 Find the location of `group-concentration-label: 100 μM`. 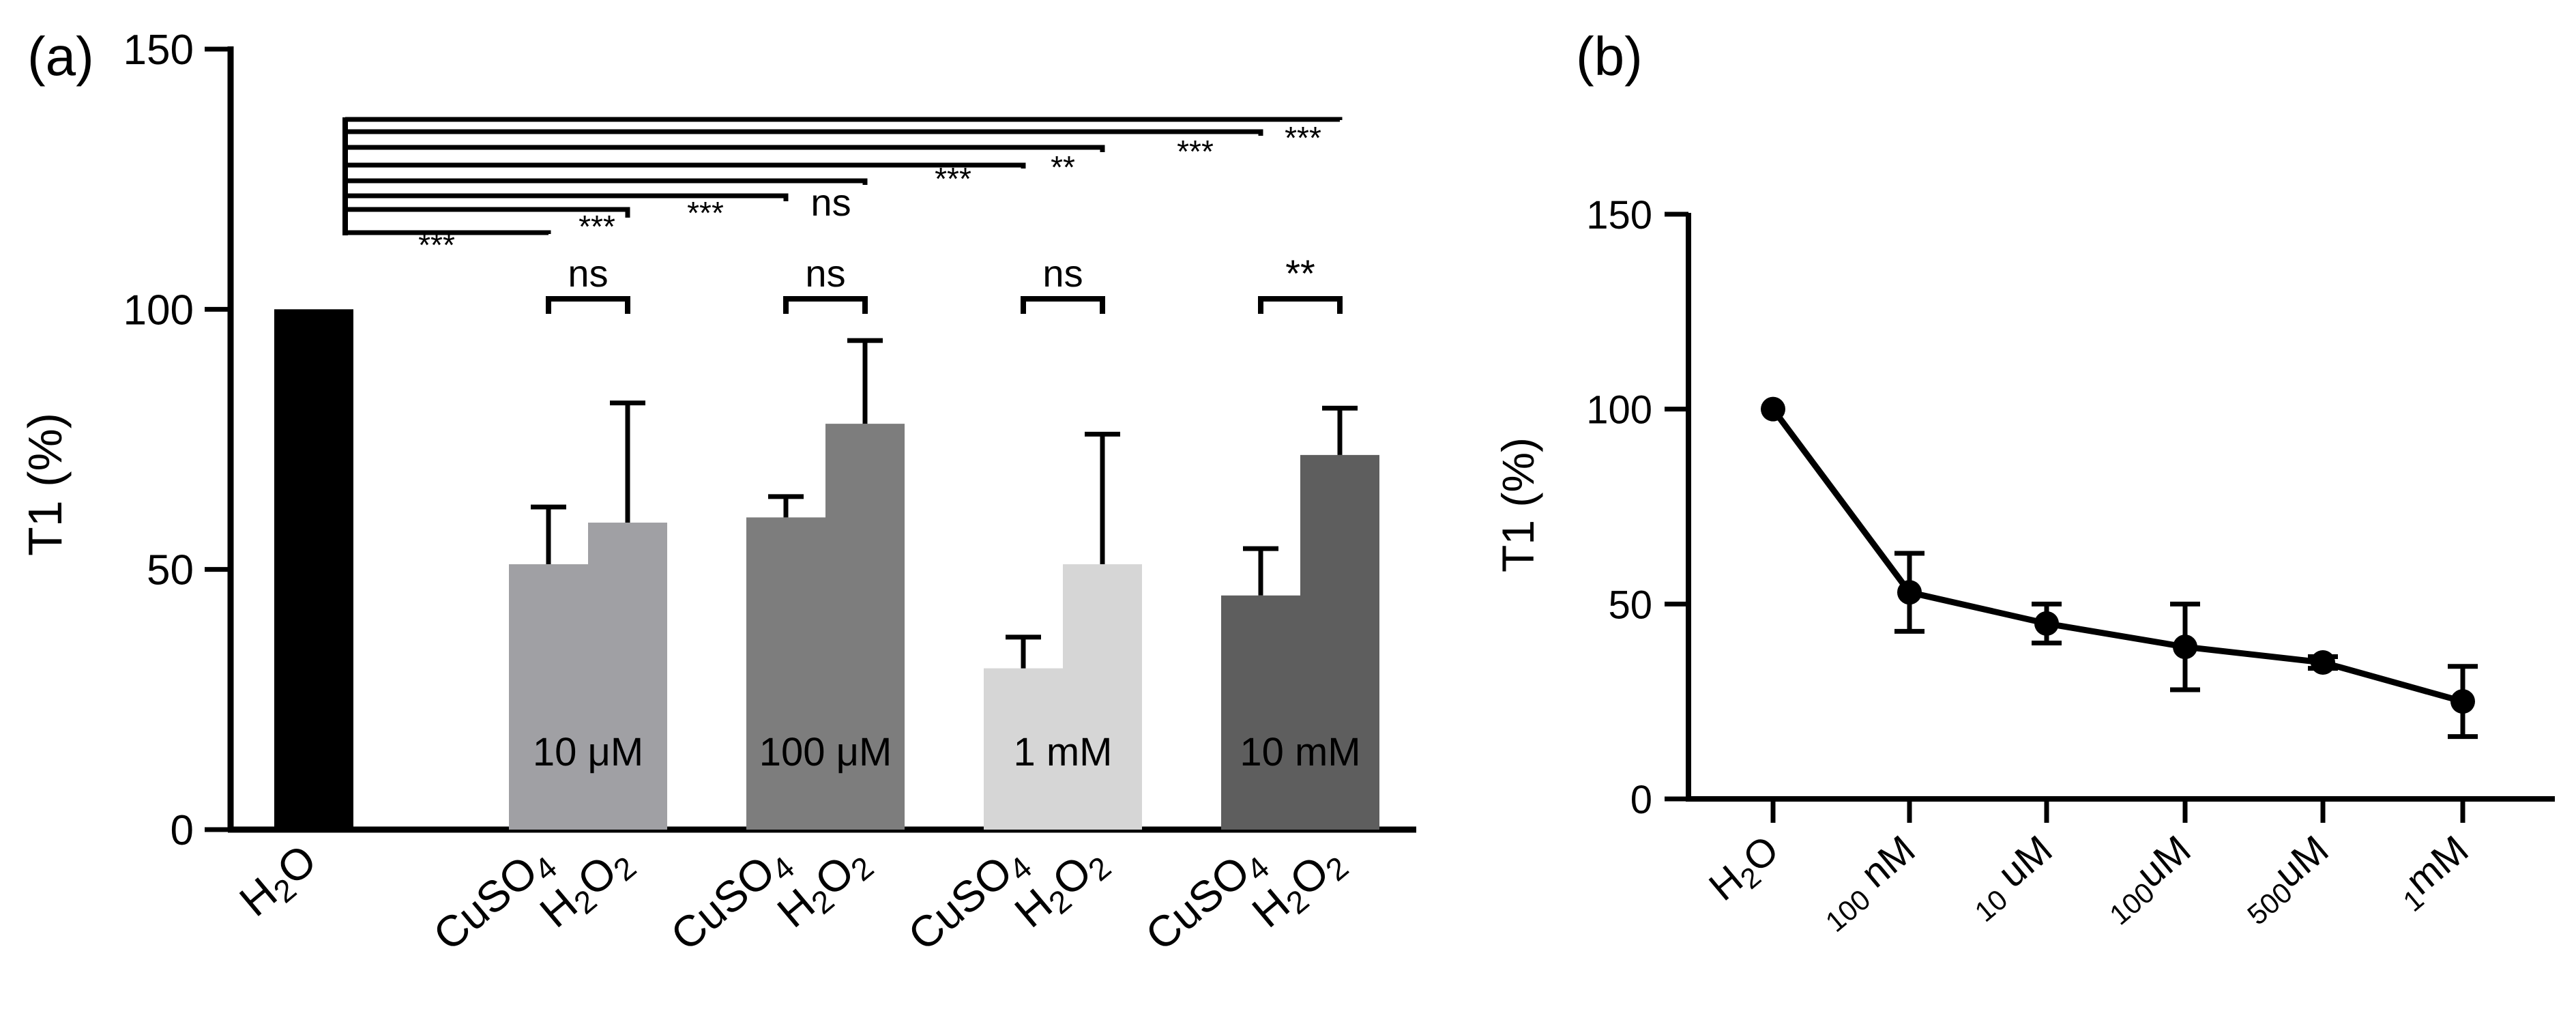

group-concentration-label: 100 μM is located at coordinates (825, 752).